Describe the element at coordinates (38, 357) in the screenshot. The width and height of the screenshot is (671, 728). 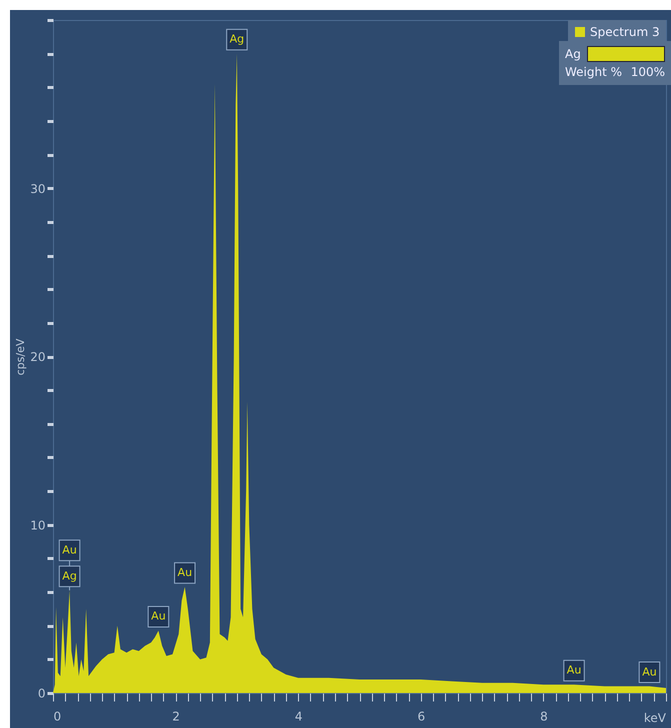
I see `y-tick-label: 20` at that location.